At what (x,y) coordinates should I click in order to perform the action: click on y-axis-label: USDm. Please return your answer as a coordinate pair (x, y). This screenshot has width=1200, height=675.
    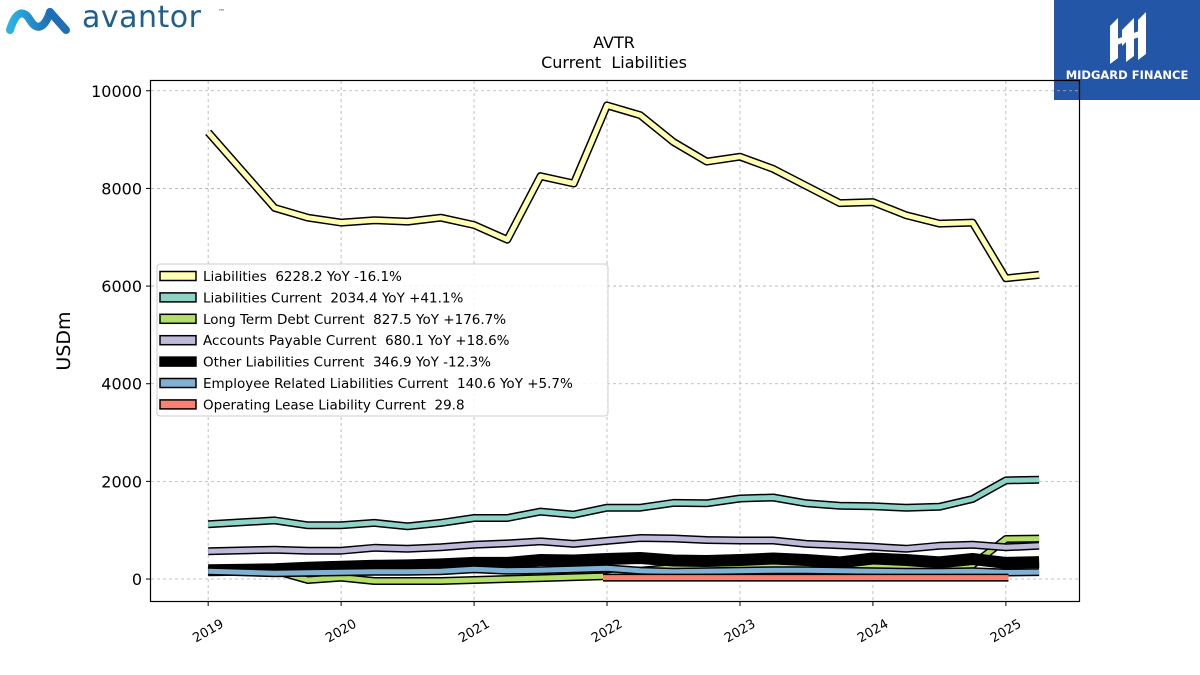
    Looking at the image, I should click on (64, 340).